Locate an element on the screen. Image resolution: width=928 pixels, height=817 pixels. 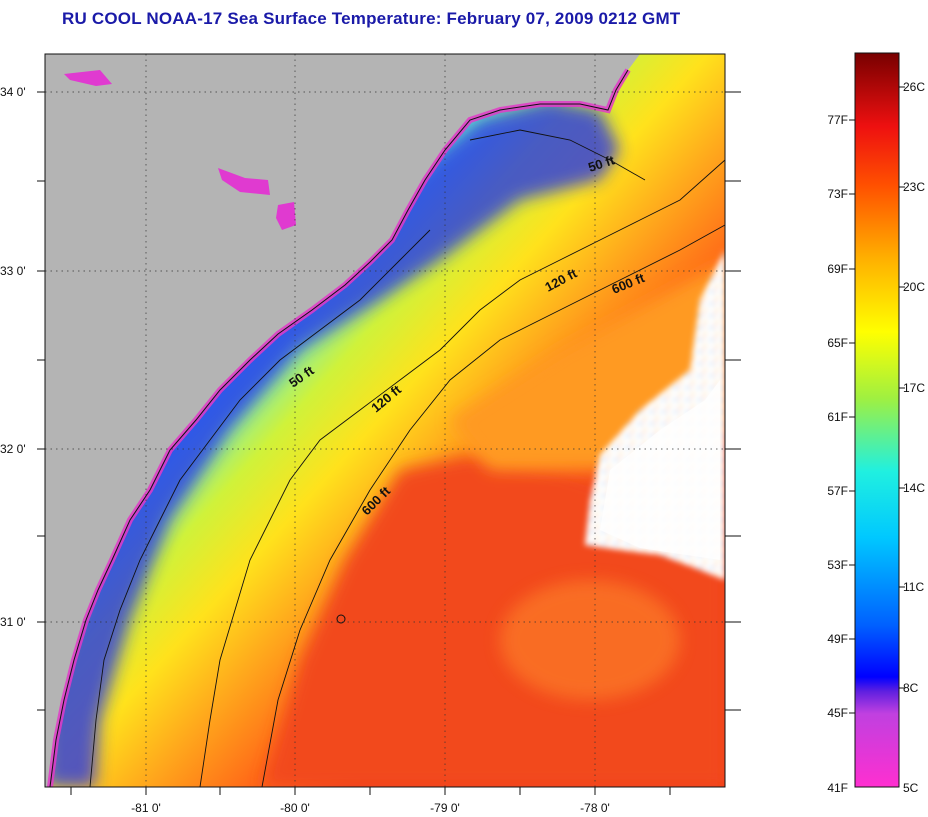
lon-label: -79 0' is located at coordinates (445, 808).